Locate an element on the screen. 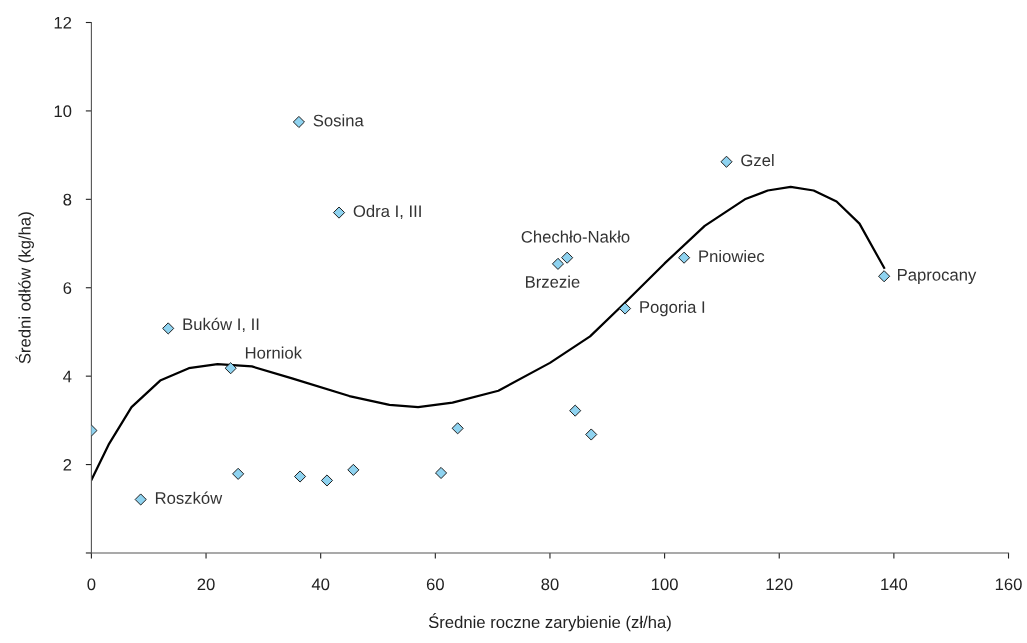  x-axis-title: Średnie roczne zarybienie (zł/ha) is located at coordinates (549, 622).